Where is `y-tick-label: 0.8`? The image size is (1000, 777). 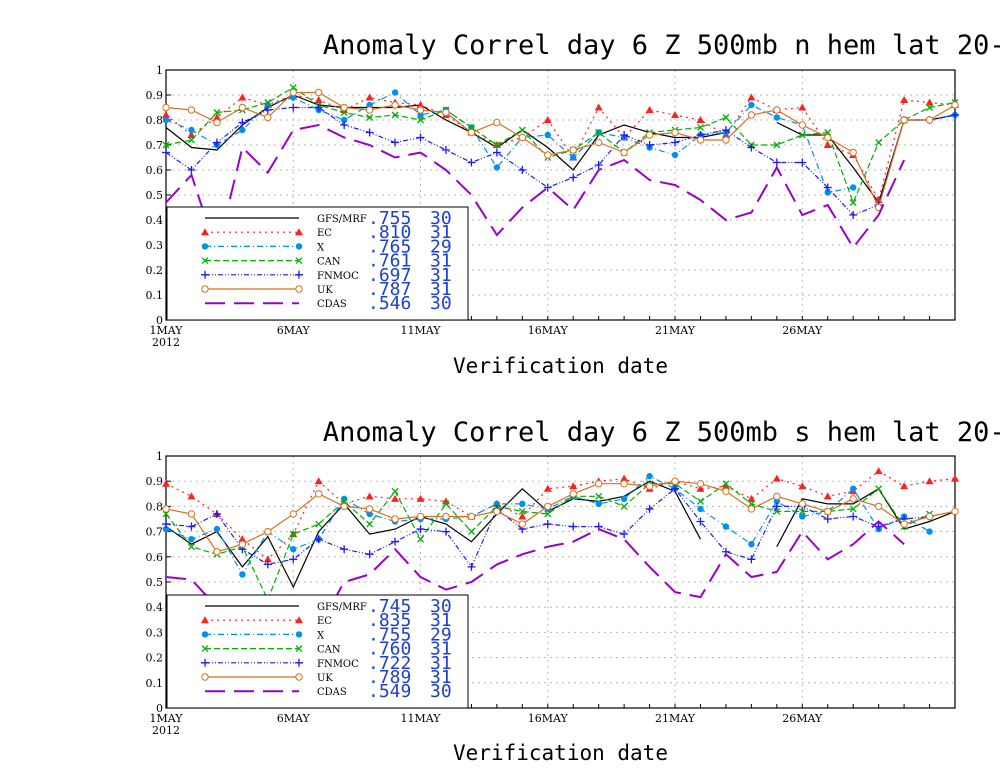 y-tick-label: 0.8 is located at coordinates (155, 120).